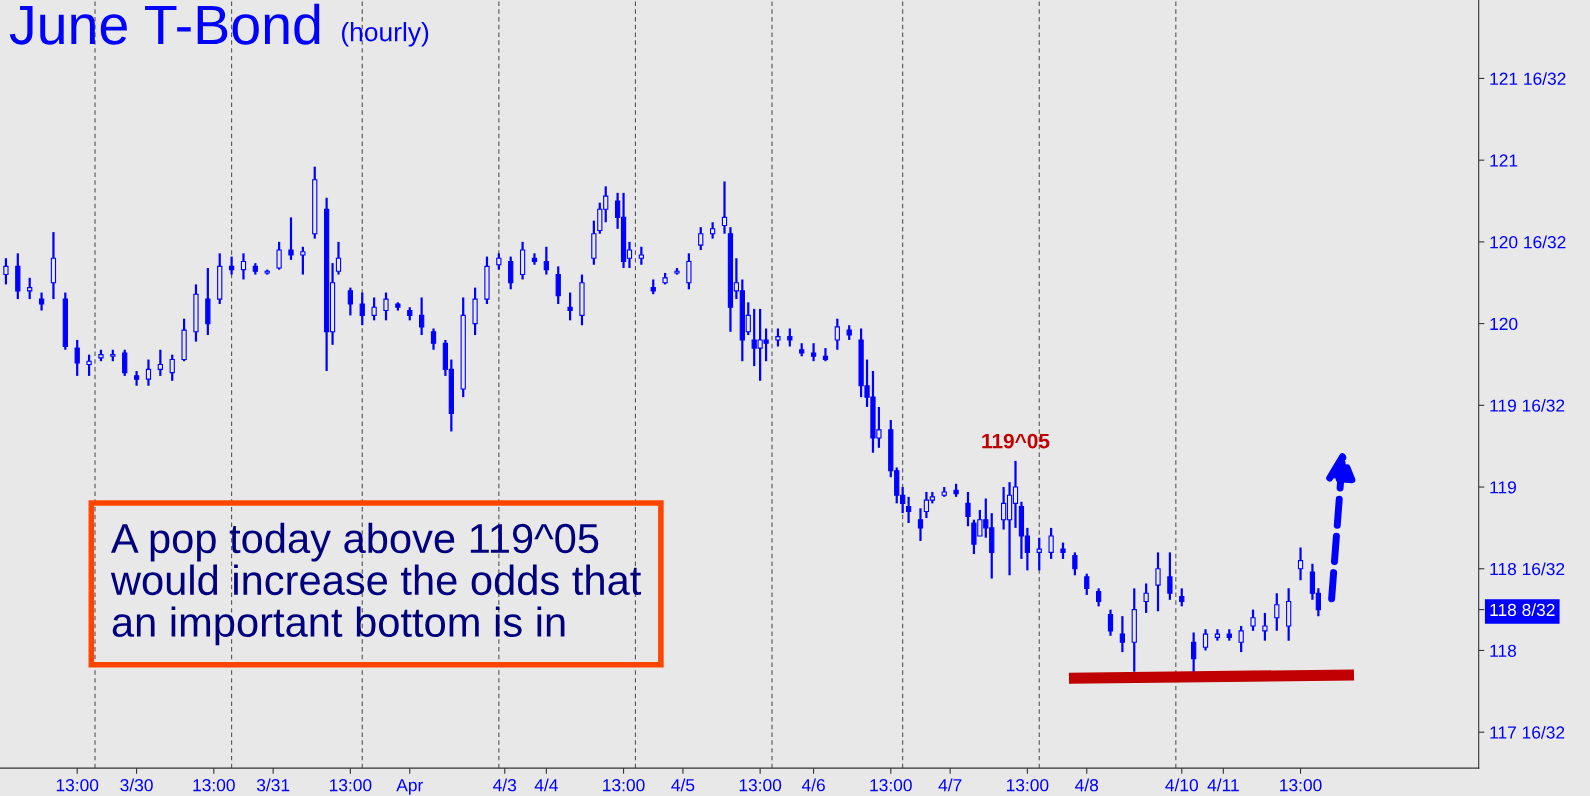  I want to click on y-tick-label: 118 8/32, so click(1522, 610).